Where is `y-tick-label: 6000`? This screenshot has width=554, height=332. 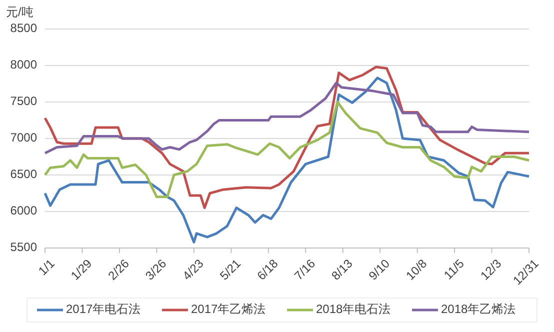 y-tick-label: 6000 is located at coordinates (24, 211).